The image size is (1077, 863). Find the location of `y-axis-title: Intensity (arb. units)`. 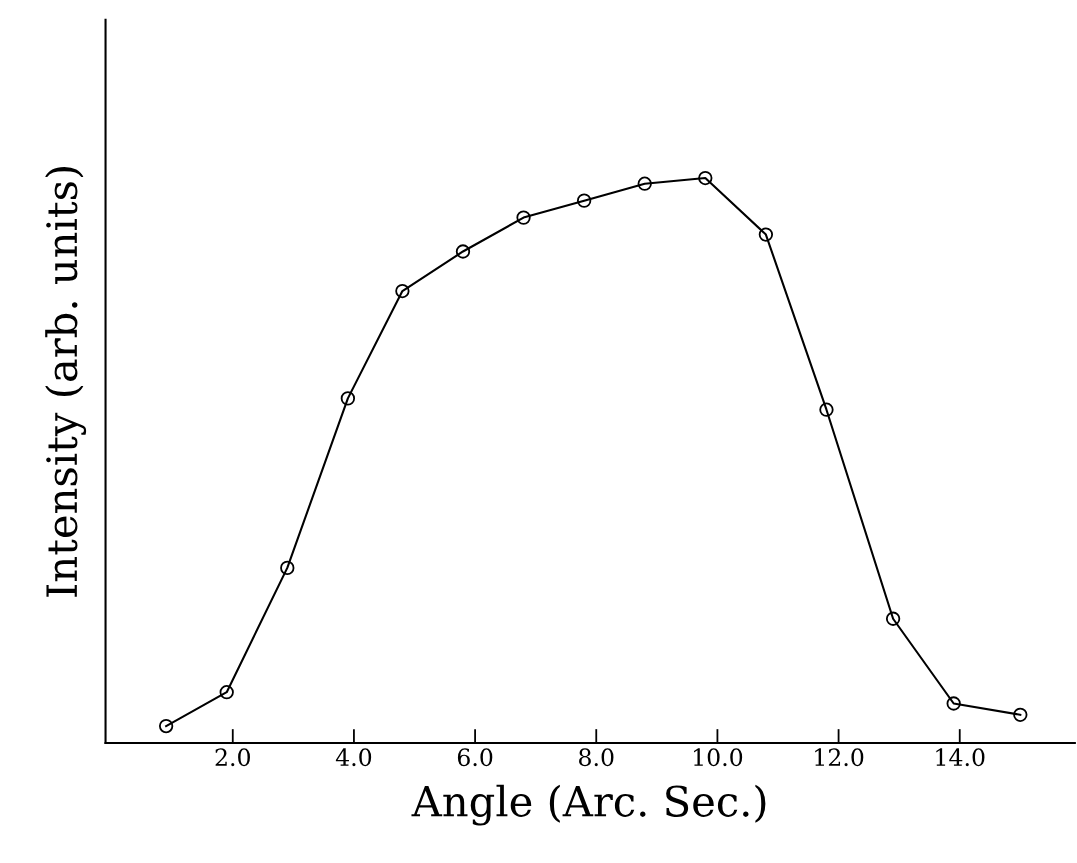

y-axis-title: Intensity (arb. units) is located at coordinates (66, 382).